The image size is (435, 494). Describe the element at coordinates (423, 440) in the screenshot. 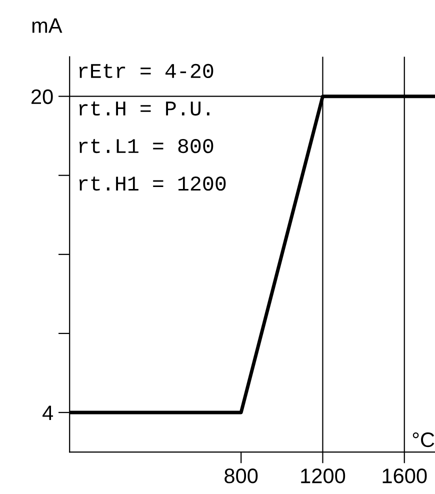

I see `x-axis-title: °C` at that location.